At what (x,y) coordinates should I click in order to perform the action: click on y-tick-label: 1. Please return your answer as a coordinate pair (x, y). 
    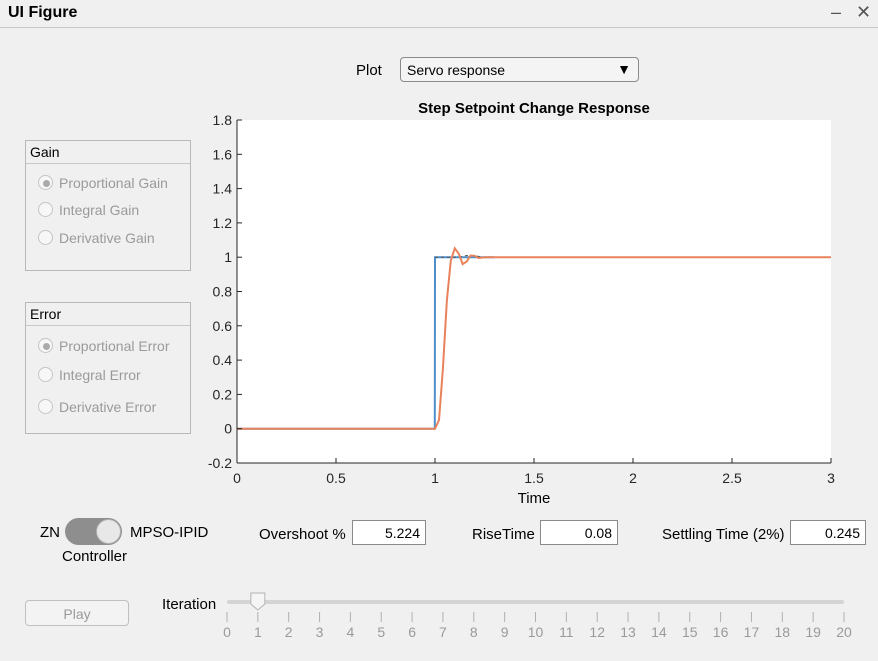
    Looking at the image, I should click on (228, 257).